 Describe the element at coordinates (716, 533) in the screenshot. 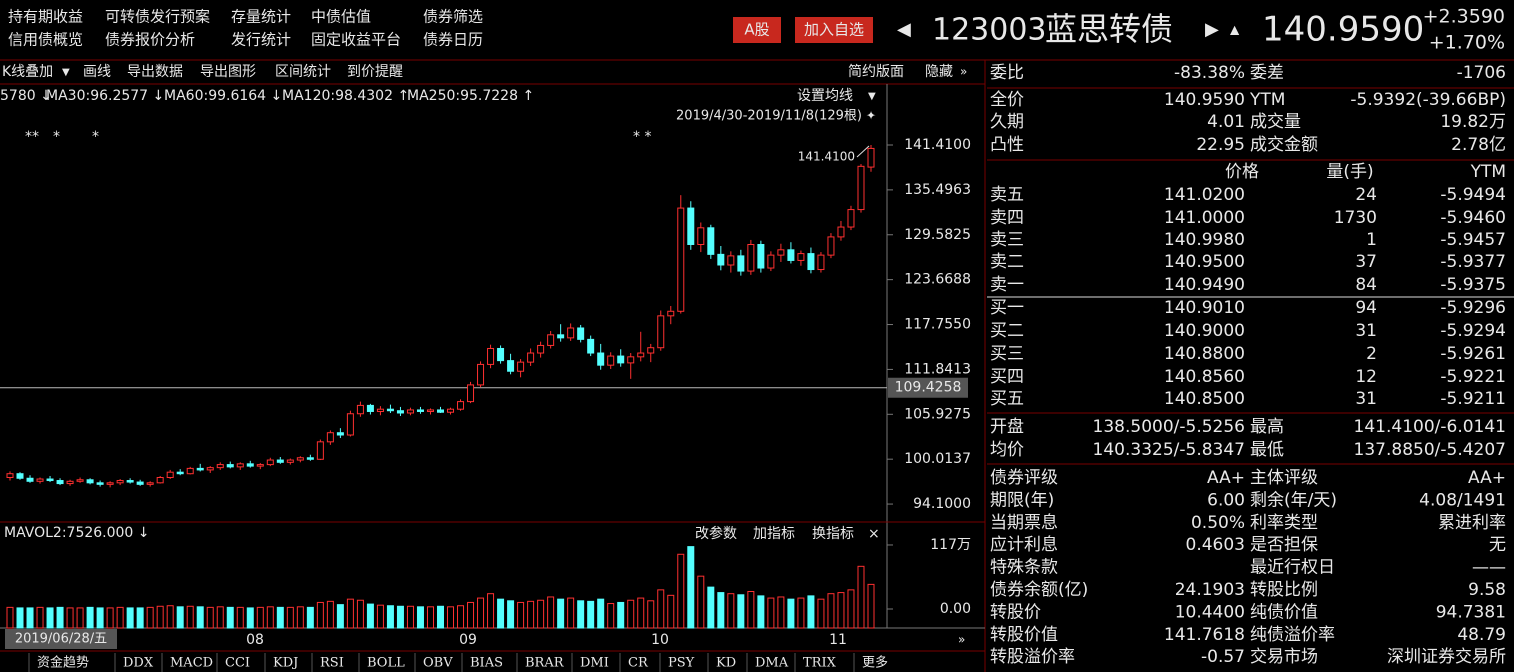

I see `indicator-button: 改参数` at that location.